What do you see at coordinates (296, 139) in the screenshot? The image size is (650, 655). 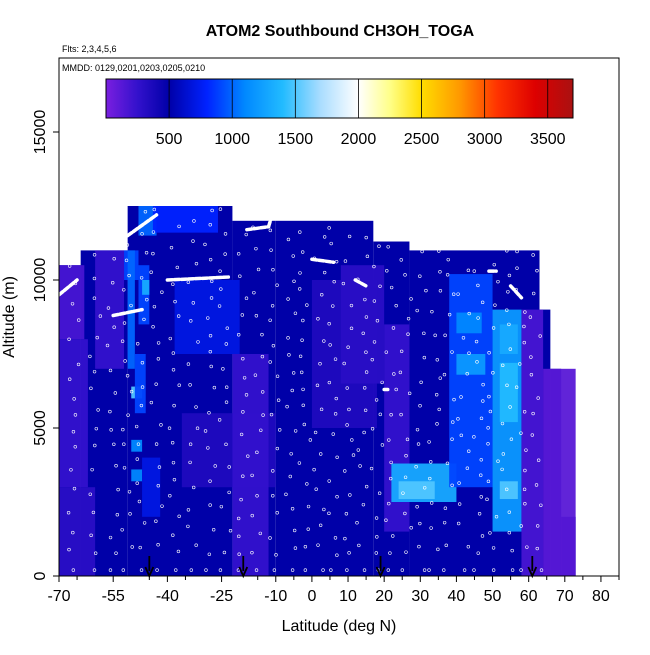 I see `colorbar-tick-label: 1500` at bounding box center [296, 139].